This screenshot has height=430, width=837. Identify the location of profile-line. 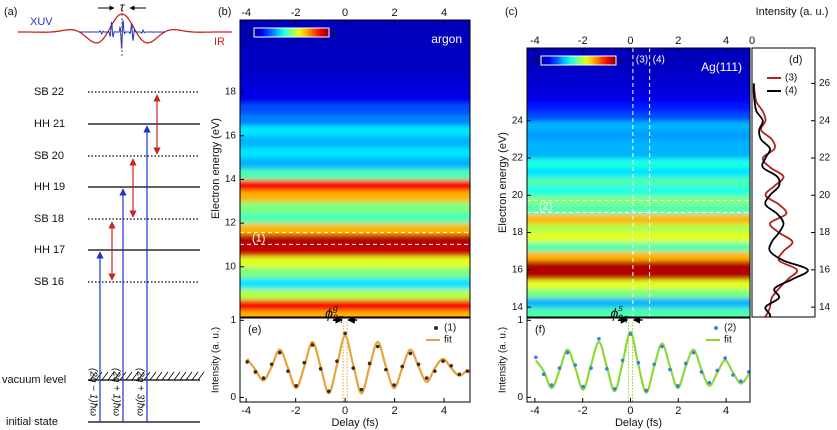
(775, 200).